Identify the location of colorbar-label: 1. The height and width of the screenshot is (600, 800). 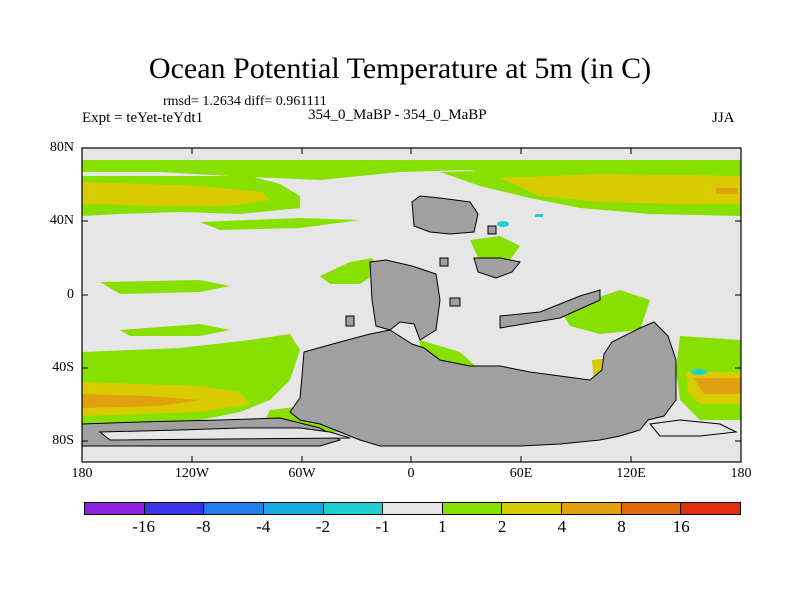
(442, 526).